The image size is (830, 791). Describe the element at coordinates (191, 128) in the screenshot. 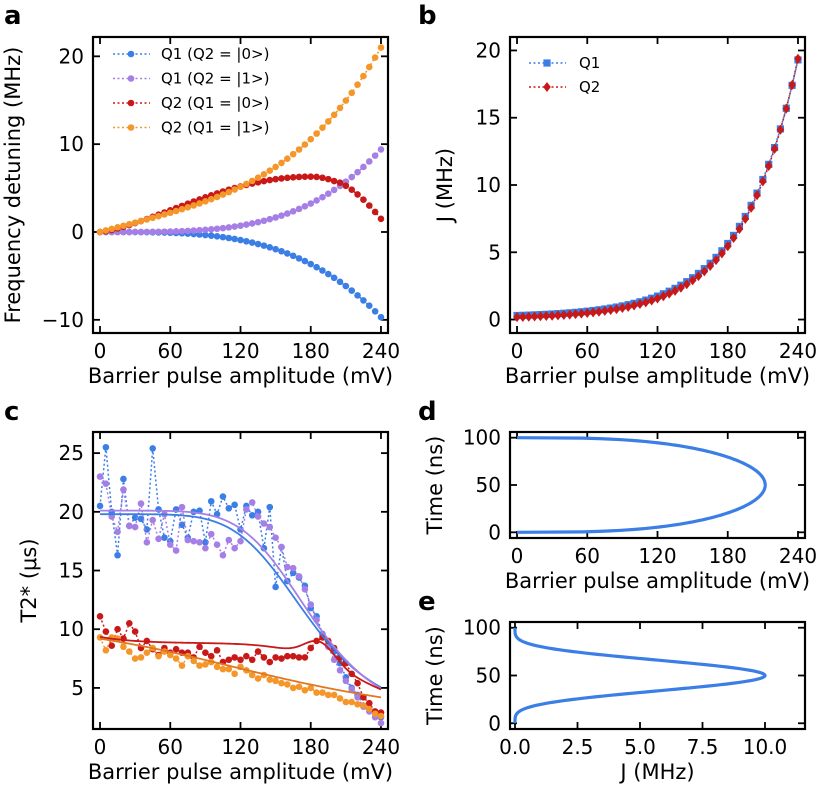

I see `legend-entry: Q2 (Q1 = |1>)` at that location.